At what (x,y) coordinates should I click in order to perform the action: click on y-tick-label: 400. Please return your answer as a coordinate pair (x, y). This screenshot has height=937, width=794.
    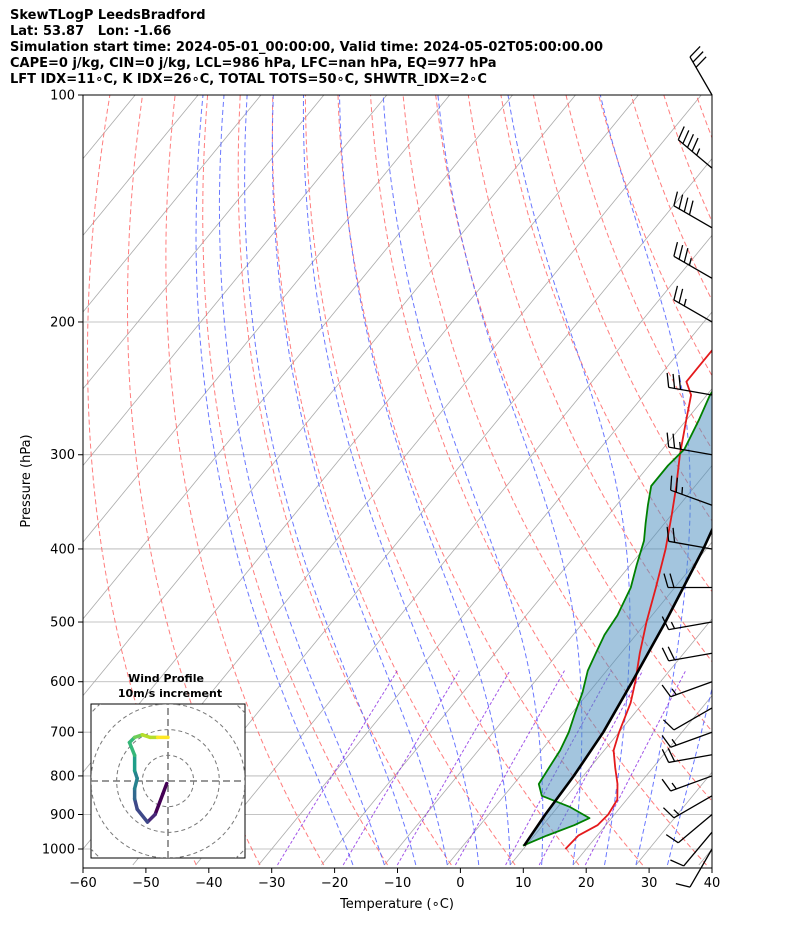
    Looking at the image, I should click on (62, 549).